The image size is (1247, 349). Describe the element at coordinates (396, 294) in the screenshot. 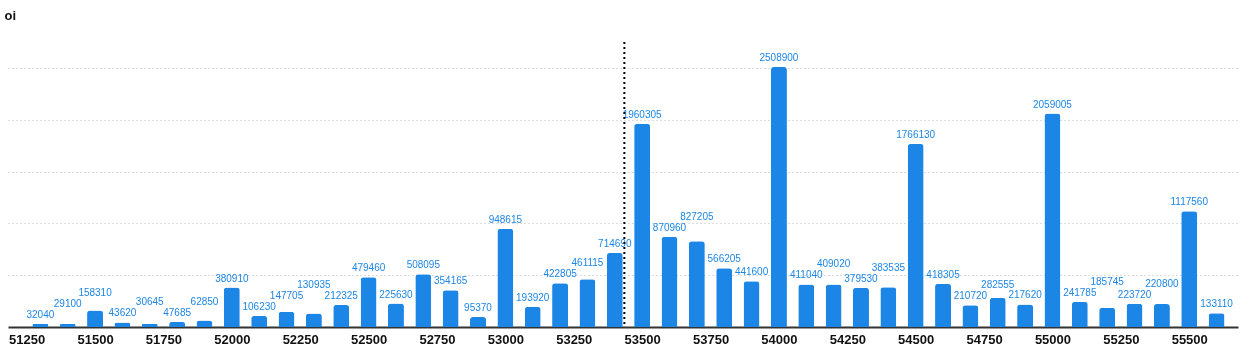

I see `data-label: 225630` at that location.